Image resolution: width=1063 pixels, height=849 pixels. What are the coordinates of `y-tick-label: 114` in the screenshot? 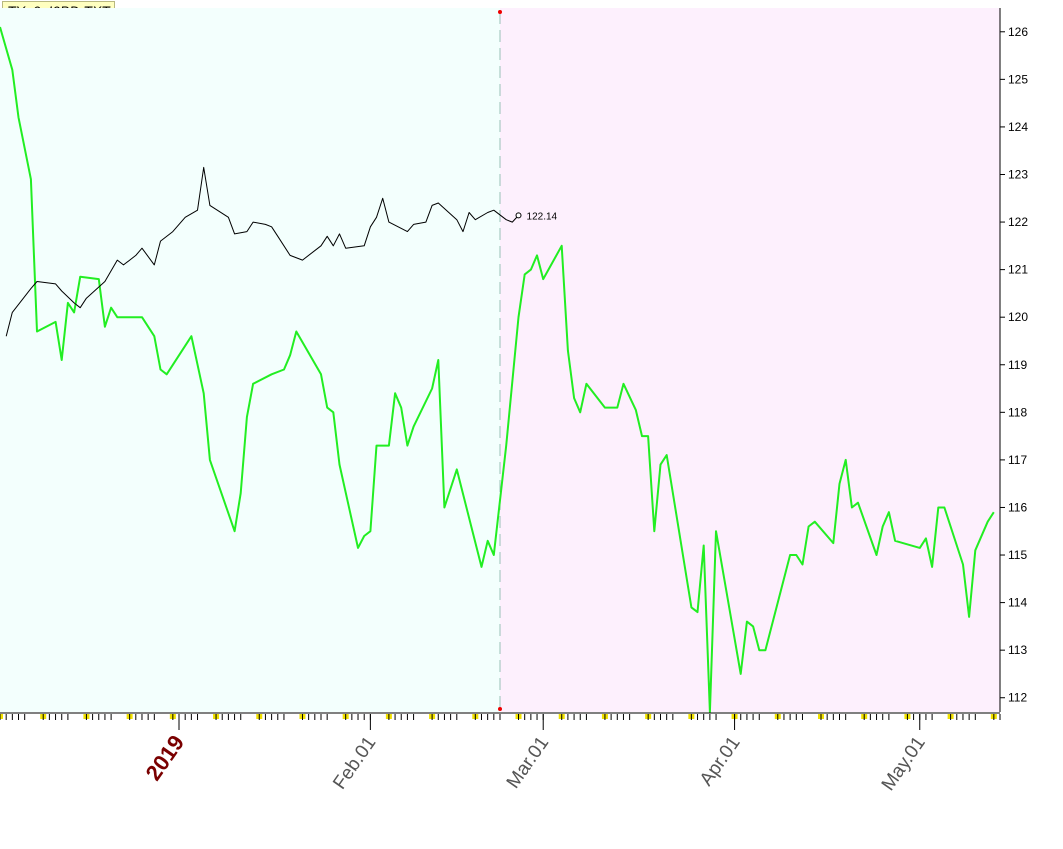 It's located at (1017, 603).